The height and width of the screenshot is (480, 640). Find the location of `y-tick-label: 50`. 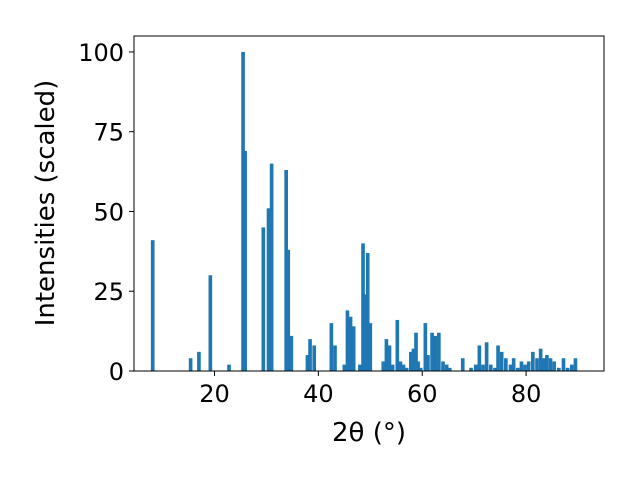

y-tick-label: 50 is located at coordinates (108, 212).